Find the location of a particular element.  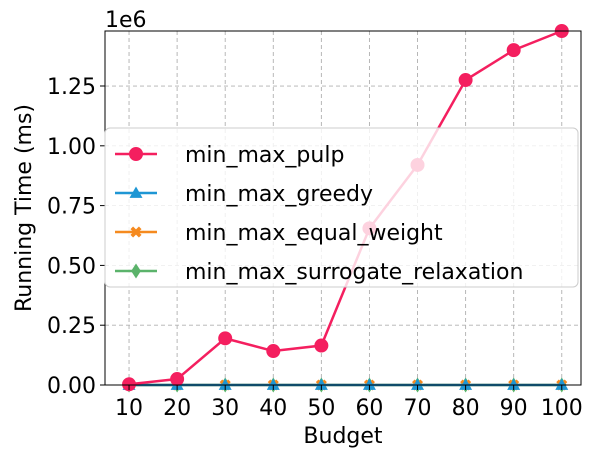

x-tick-label: 80 is located at coordinates (466, 408).